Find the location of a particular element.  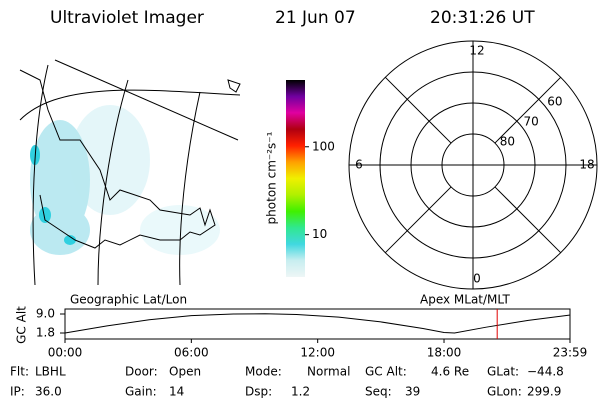

alt-tick-label: 9.0 is located at coordinates (45, 314).